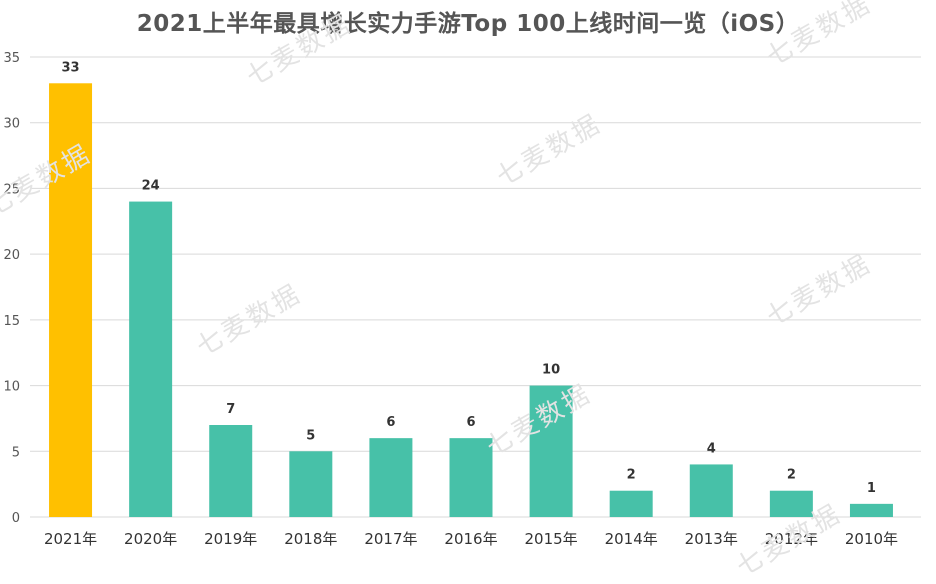 The height and width of the screenshot is (584, 936). What do you see at coordinates (390, 539) in the screenshot?
I see `x-category-label: 2017年` at bounding box center [390, 539].